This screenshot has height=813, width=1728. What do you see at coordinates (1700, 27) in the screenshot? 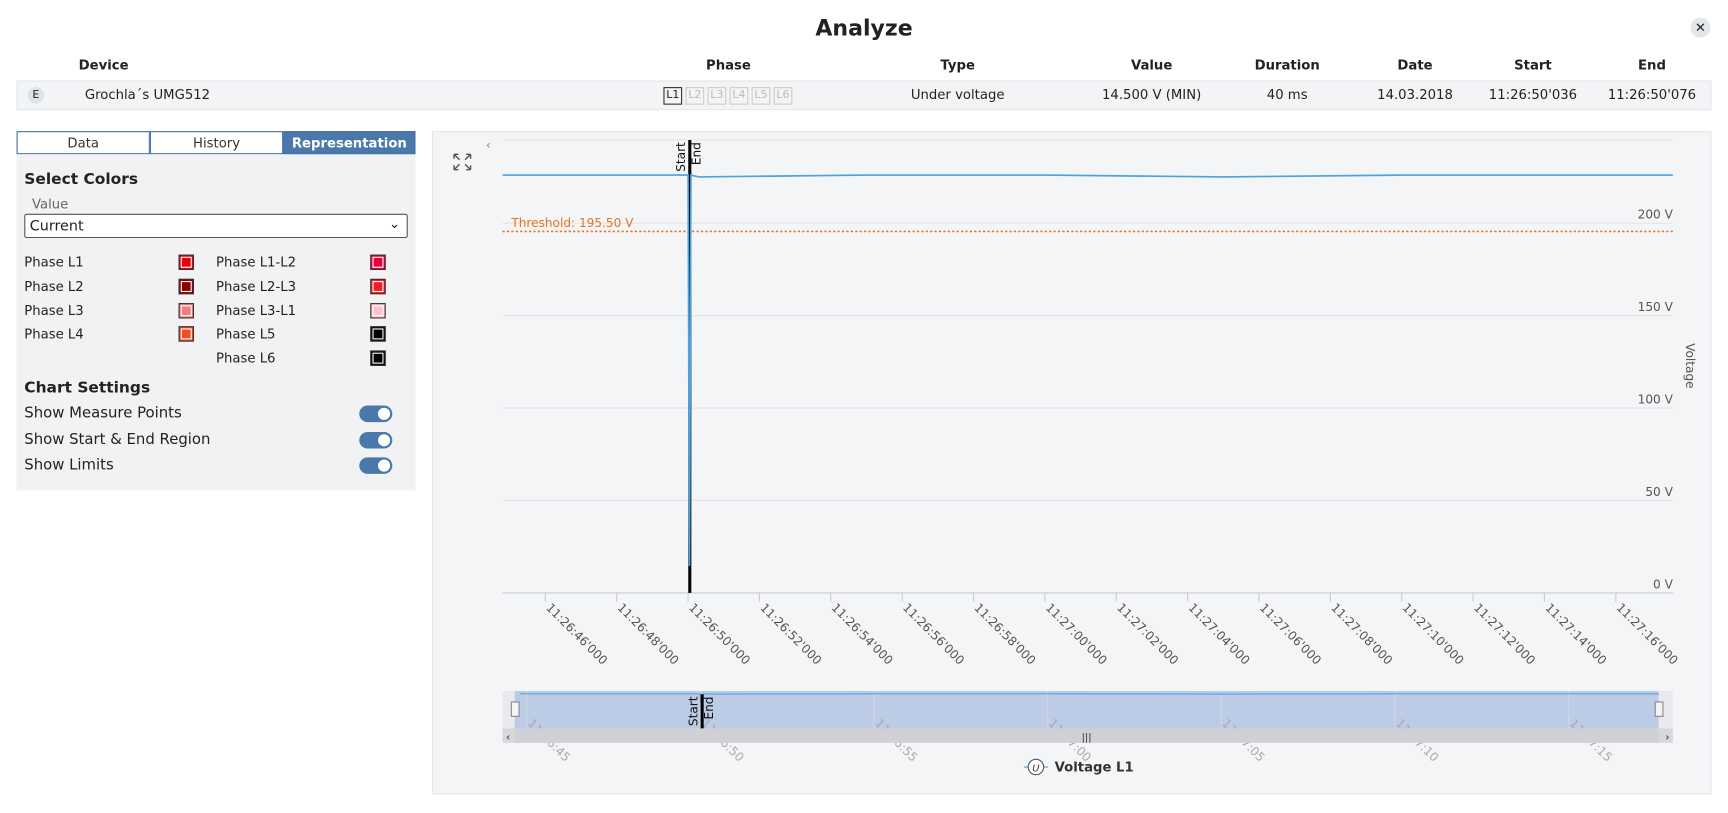
I see `close-button: ✕` at bounding box center [1700, 27].